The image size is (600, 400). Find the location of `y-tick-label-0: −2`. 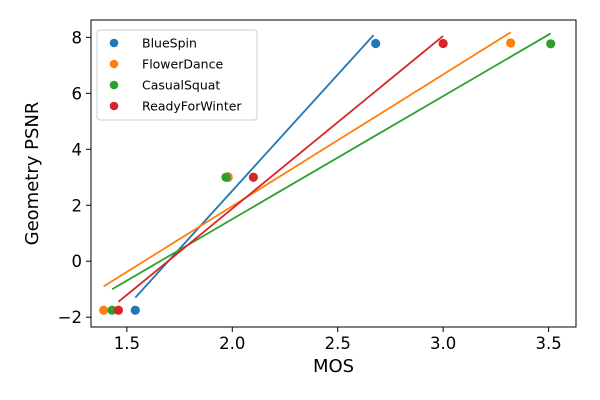

y-tick-label-0: −2 is located at coordinates (70, 317).